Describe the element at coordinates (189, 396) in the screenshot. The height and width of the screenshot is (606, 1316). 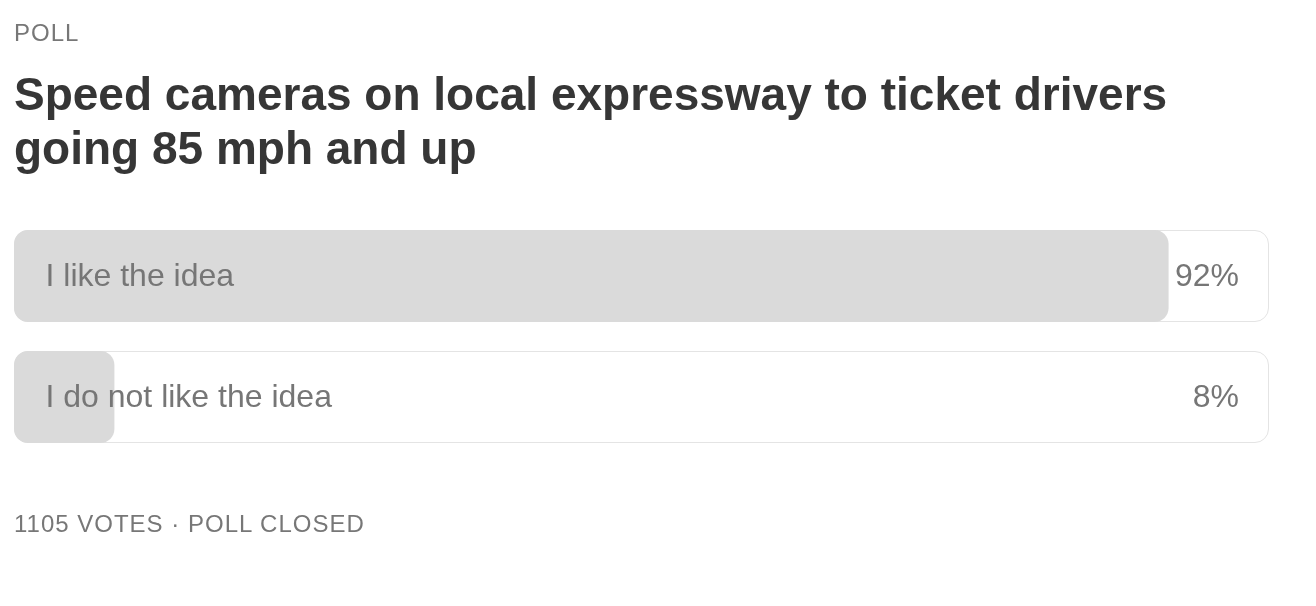
I see `y-tick-label: I do not like the idea` at that location.